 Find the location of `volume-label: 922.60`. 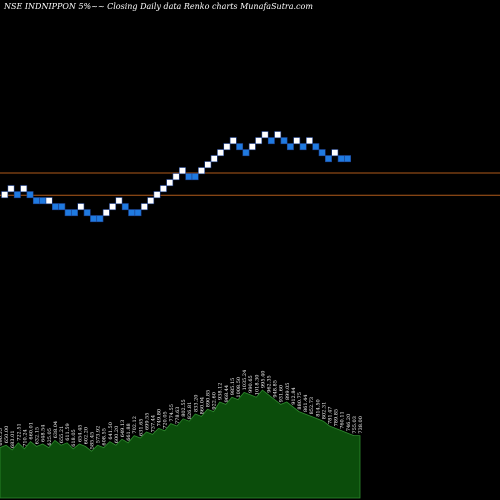

volume-label: 922.60 is located at coordinates (215, 401).